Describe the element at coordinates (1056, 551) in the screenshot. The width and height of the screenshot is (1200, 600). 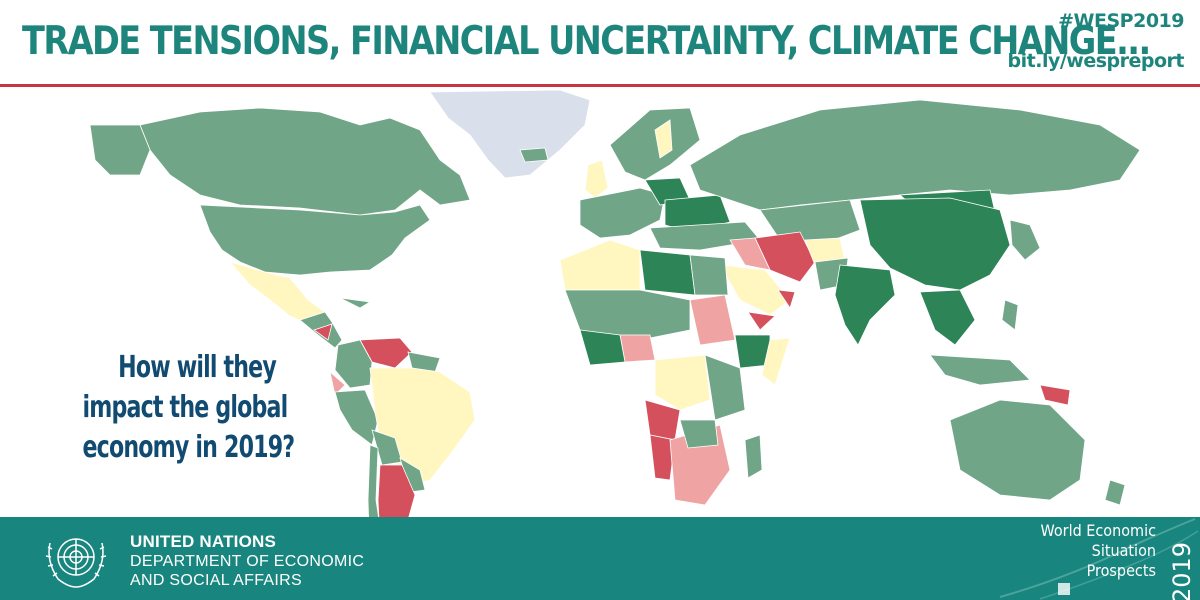
I see `report-title: World Economic Situation Prospects` at that location.